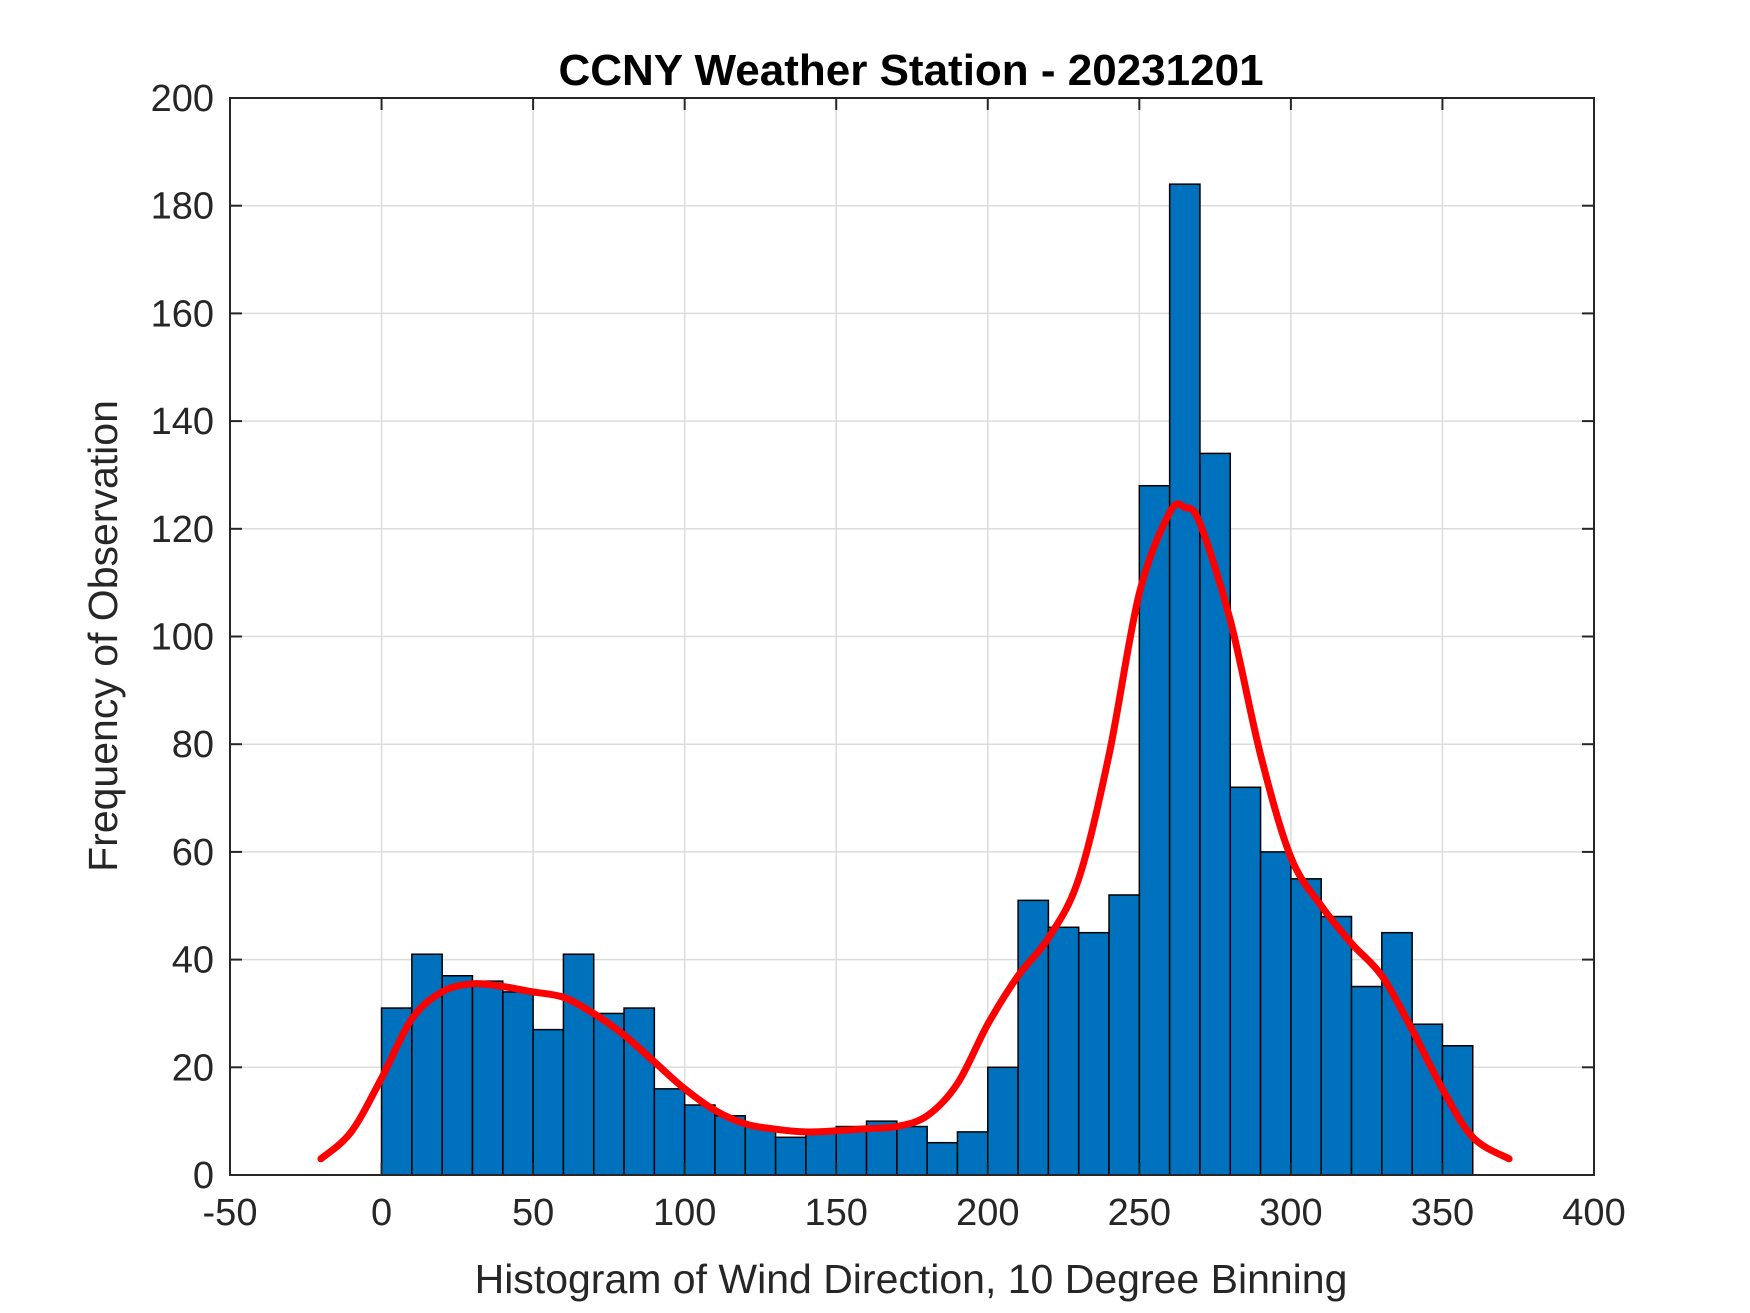 This screenshot has height=1313, width=1750. I want to click on x-tick-labels: -50 0 50 100 150 200 250 300 350 400, so click(914, 1213).